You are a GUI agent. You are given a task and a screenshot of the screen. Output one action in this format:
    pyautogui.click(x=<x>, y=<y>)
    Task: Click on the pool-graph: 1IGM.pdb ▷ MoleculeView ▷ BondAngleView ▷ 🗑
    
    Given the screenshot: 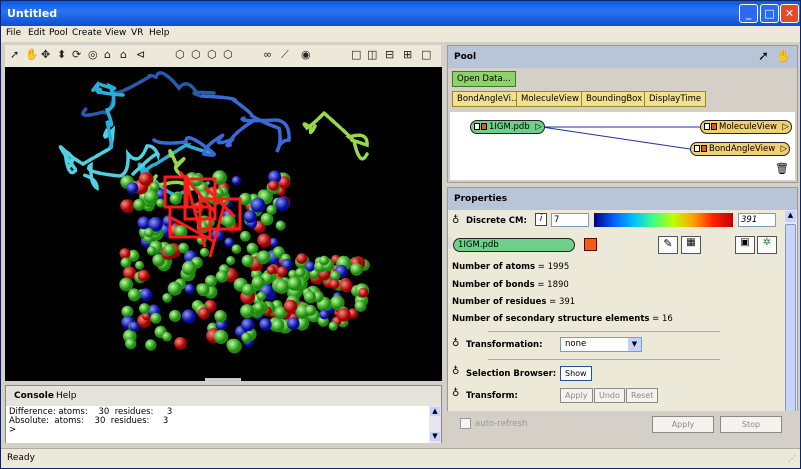 What is the action you would take?
    pyautogui.click(x=622, y=146)
    